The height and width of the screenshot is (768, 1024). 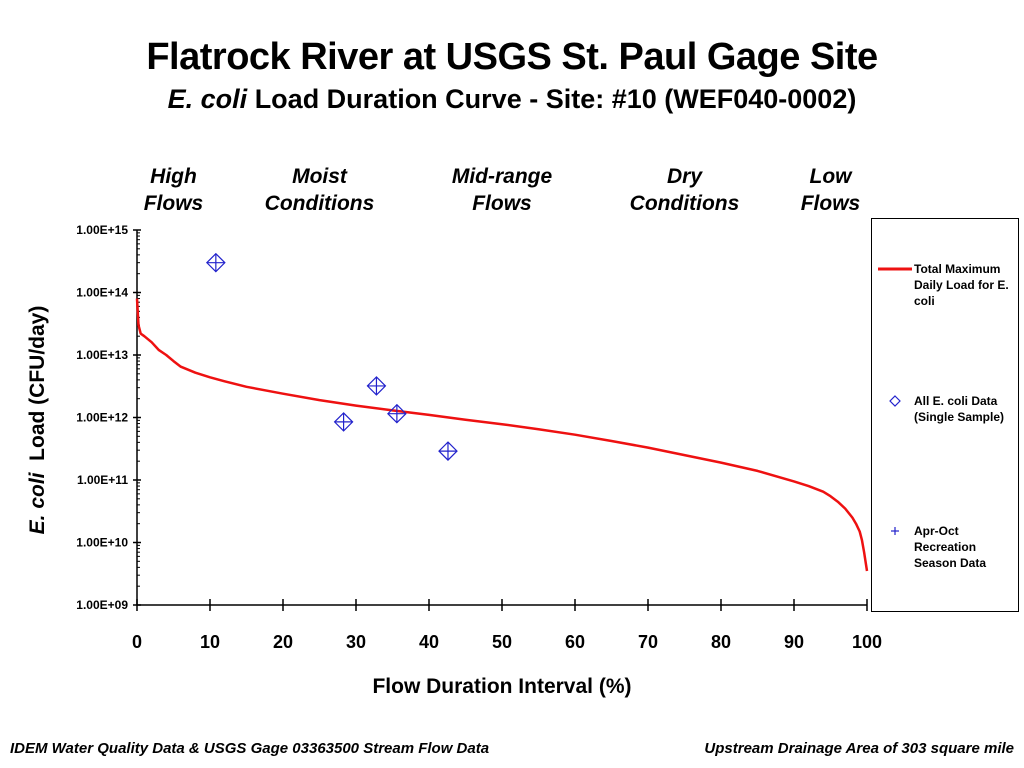 I want to click on legend-line-symbol, so click(x=895, y=269).